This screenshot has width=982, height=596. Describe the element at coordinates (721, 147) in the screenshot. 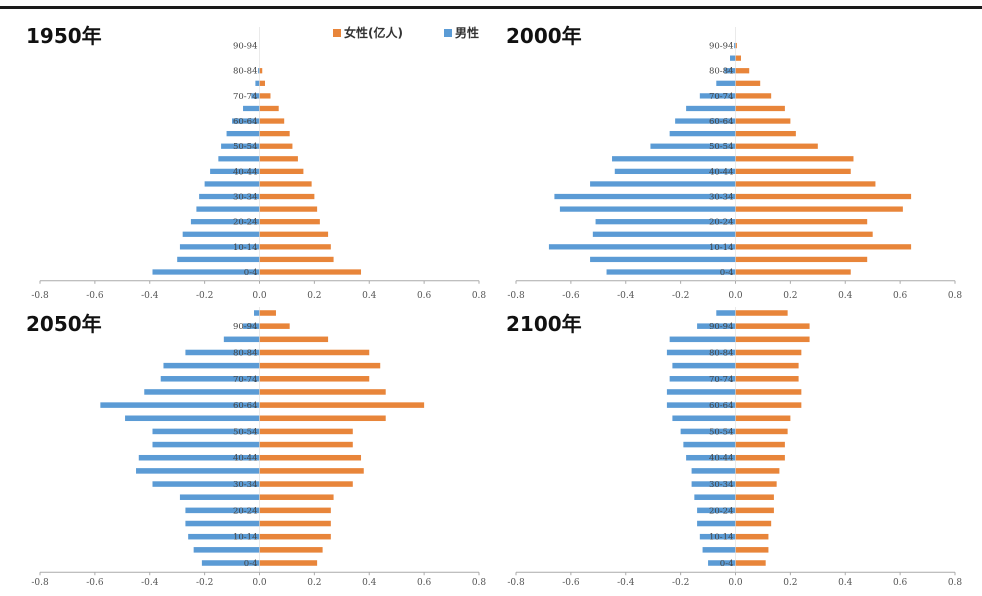

I see `age-label: 50-54` at that location.